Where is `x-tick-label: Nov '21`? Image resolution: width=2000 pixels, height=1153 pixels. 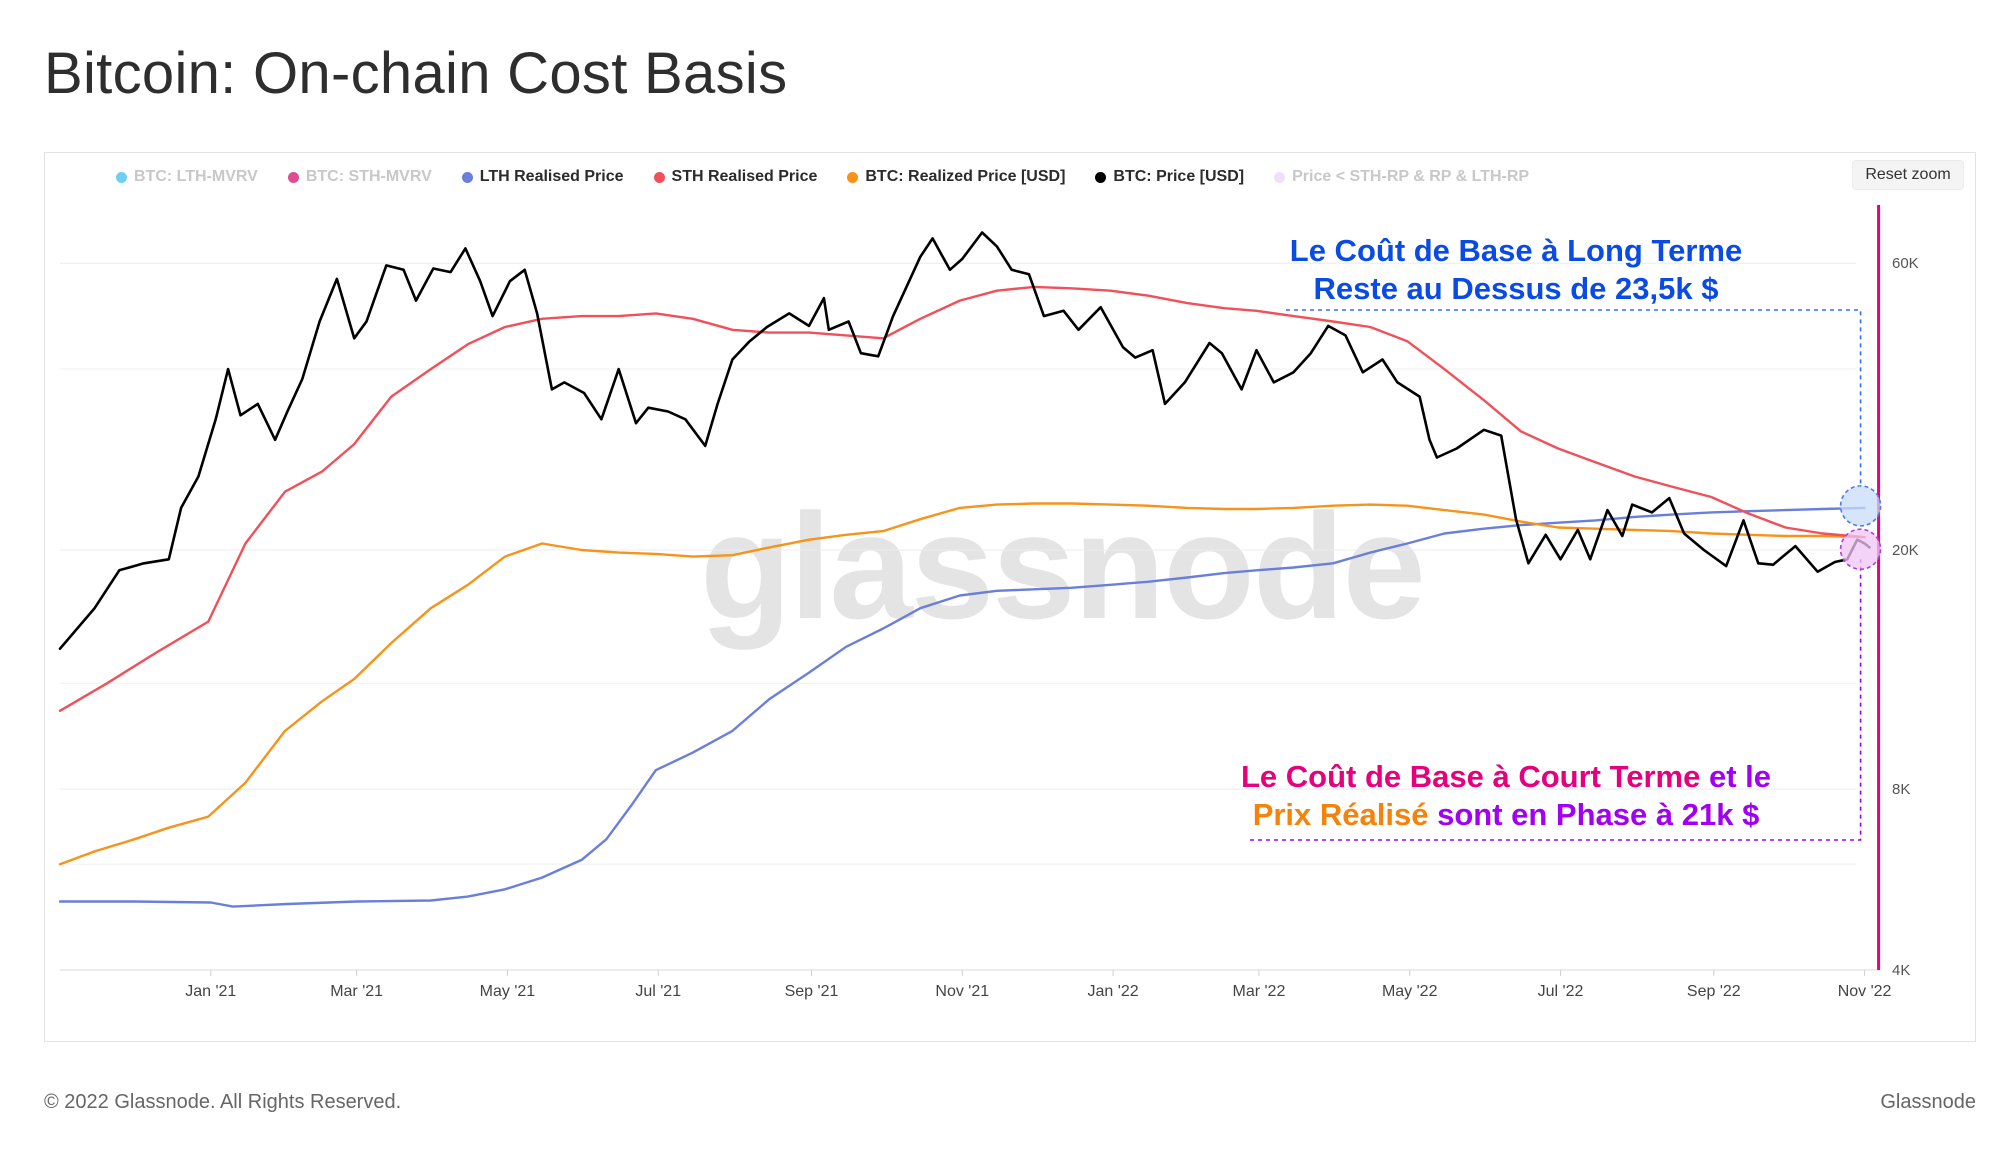 x-tick-label: Nov '21 is located at coordinates (962, 991).